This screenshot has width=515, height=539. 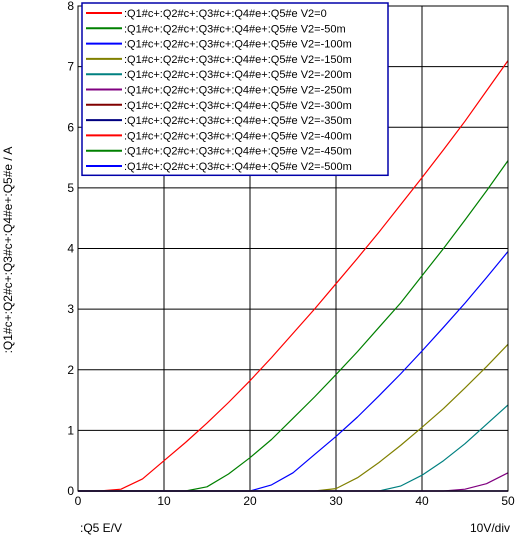 I want to click on legend-entry: :Q1#c+:Q2#c+:Q3#c+:Q4#e+:Q5#e V2=-200m, so click(x=238, y=75).